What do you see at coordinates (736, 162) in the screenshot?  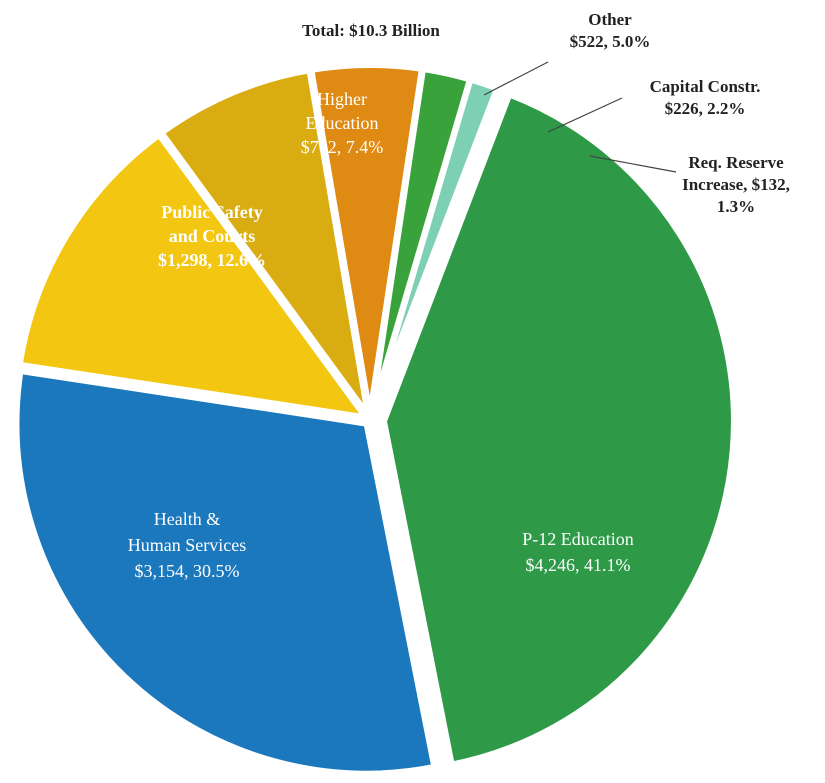 I see `slice-label-line: Req. Reserve` at bounding box center [736, 162].